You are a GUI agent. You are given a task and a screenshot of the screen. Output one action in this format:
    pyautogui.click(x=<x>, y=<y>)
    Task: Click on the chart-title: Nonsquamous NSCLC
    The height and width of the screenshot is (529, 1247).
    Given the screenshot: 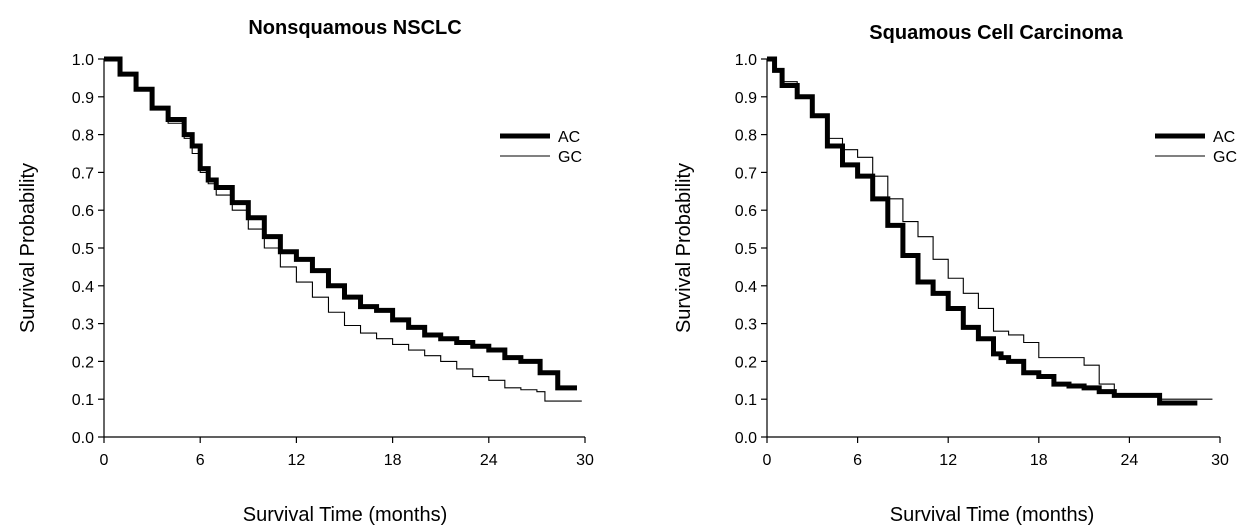 What is the action you would take?
    pyautogui.click(x=354, y=28)
    